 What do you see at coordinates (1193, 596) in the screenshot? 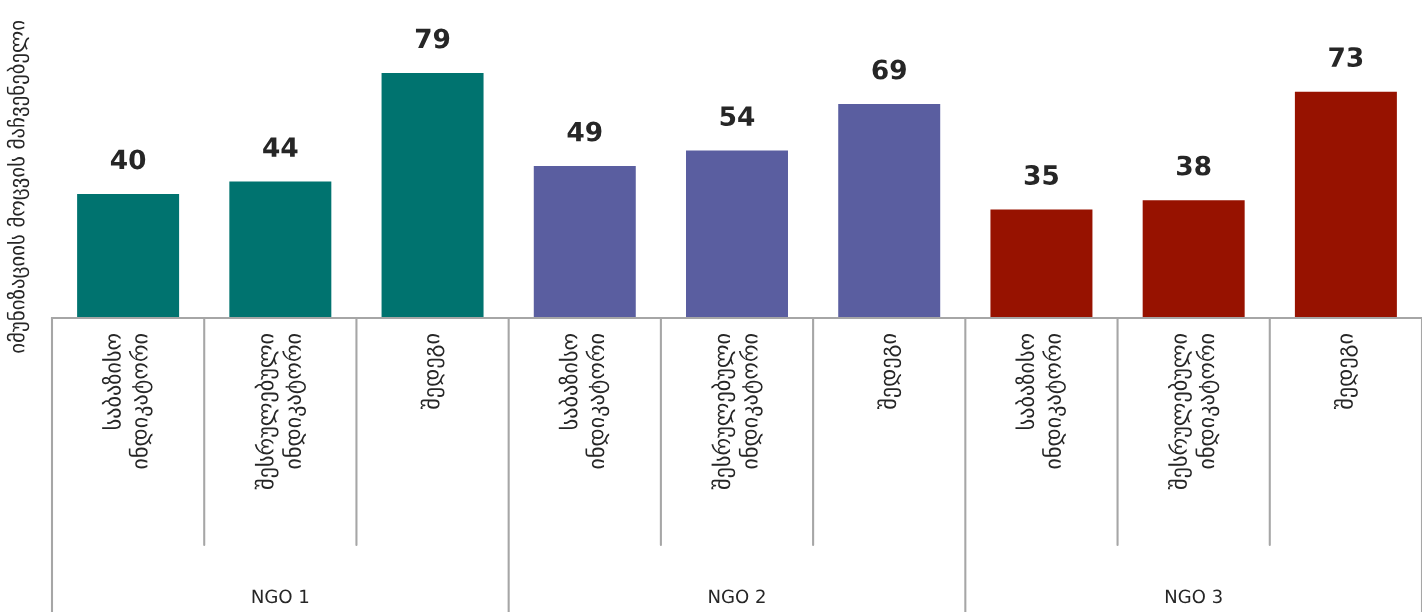
I see `text: NGO 3` at bounding box center [1193, 596].